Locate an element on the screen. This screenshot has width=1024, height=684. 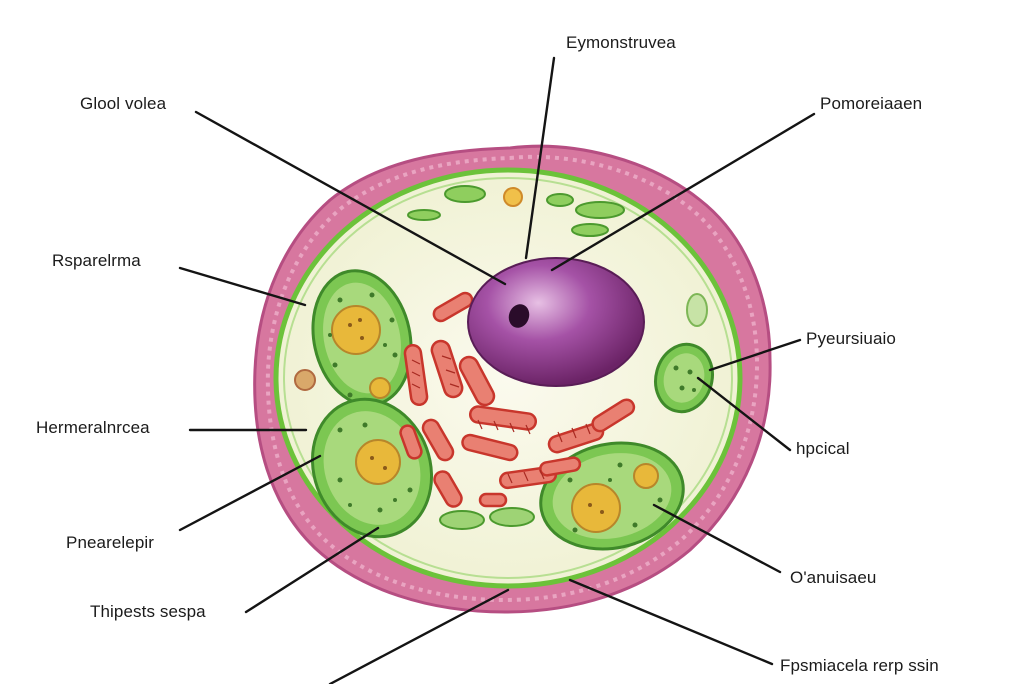
label-right-1: Pyeursiuaio is located at coordinates (851, 338).